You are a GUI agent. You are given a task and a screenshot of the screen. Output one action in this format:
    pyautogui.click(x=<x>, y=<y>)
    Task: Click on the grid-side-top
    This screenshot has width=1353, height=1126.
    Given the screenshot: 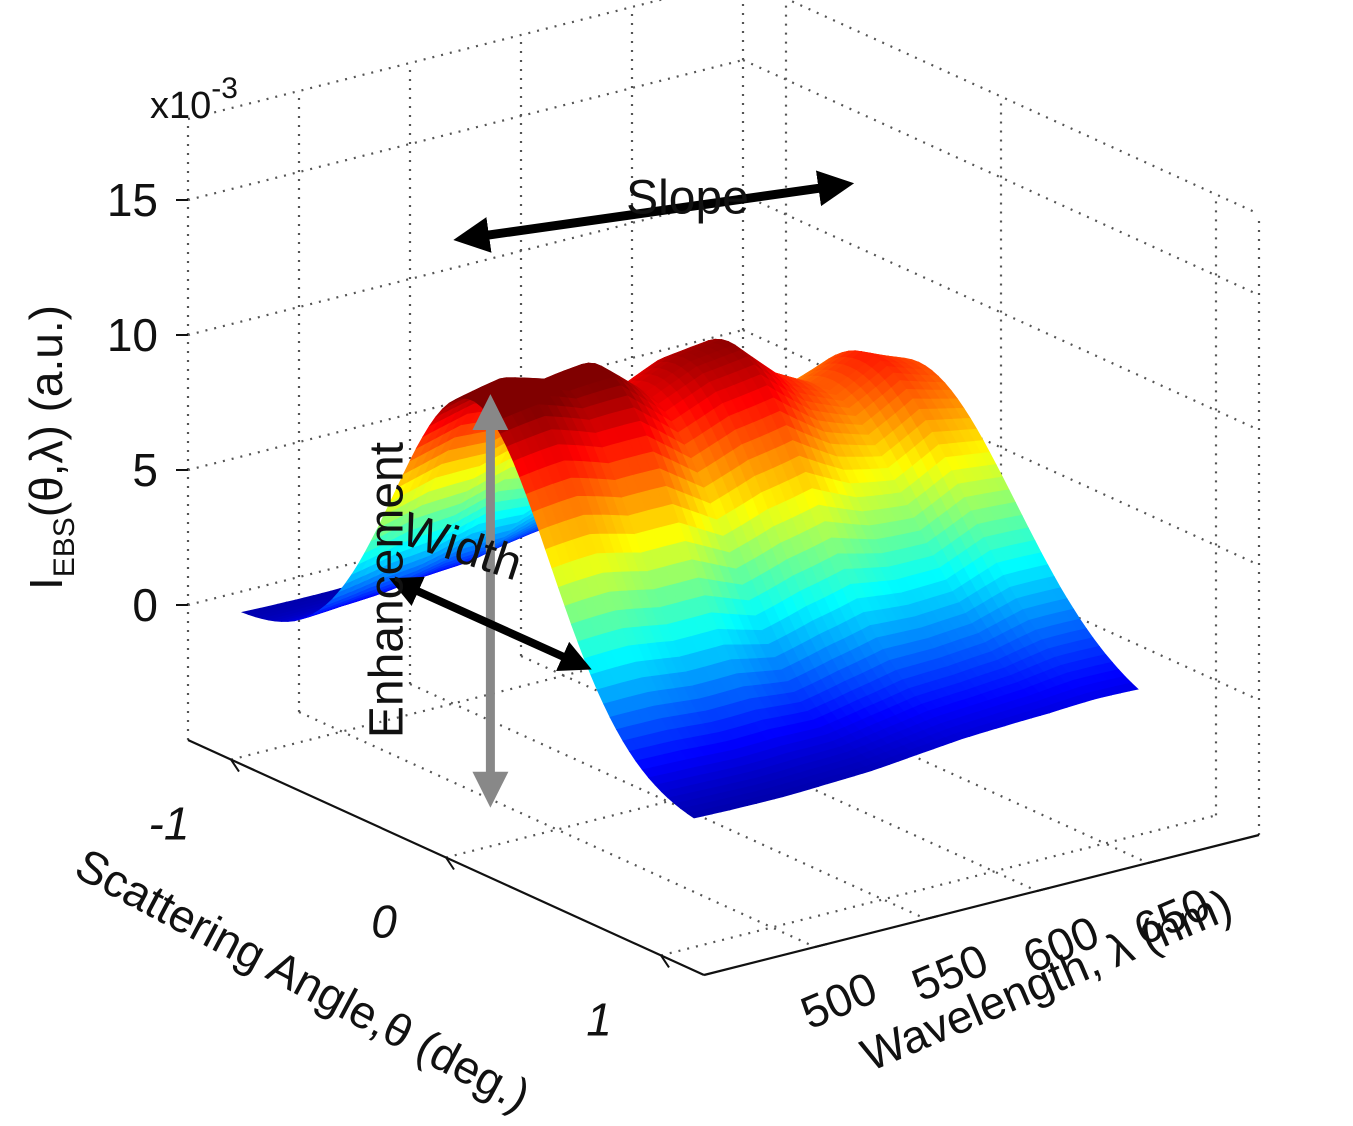 What is the action you would take?
    pyautogui.click(x=1023, y=108)
    